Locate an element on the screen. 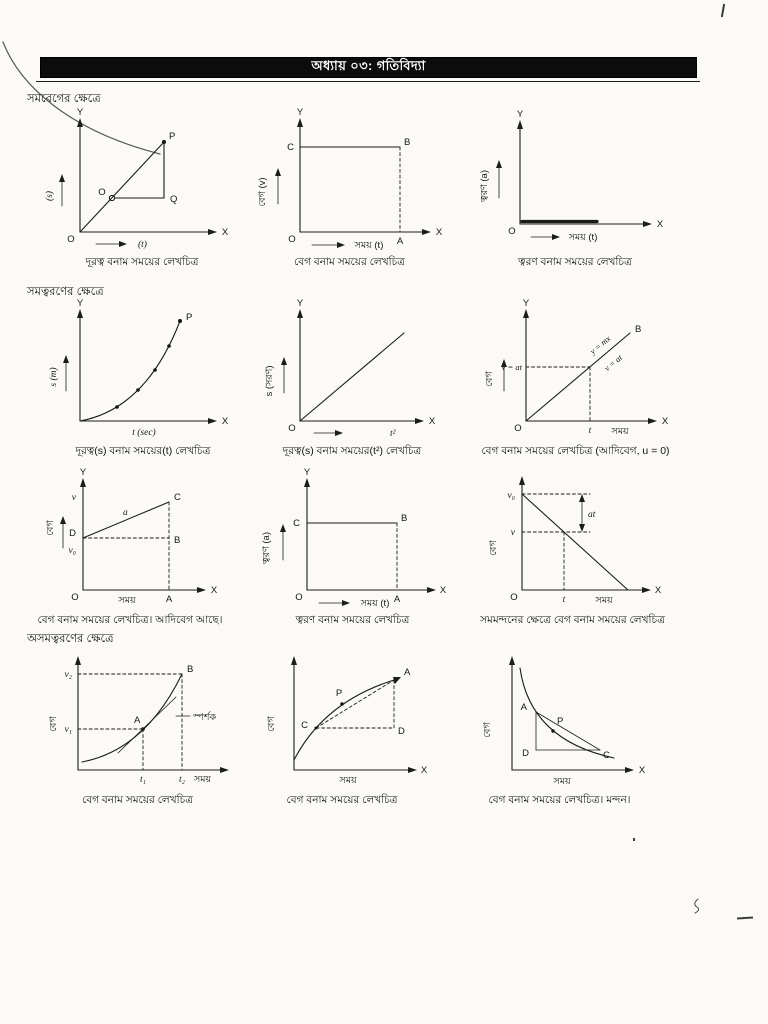  graph-caption: বেগ বনাম সময়ের লেখচিত্র (আদিবেগ, u = 0) is located at coordinates (575, 451).